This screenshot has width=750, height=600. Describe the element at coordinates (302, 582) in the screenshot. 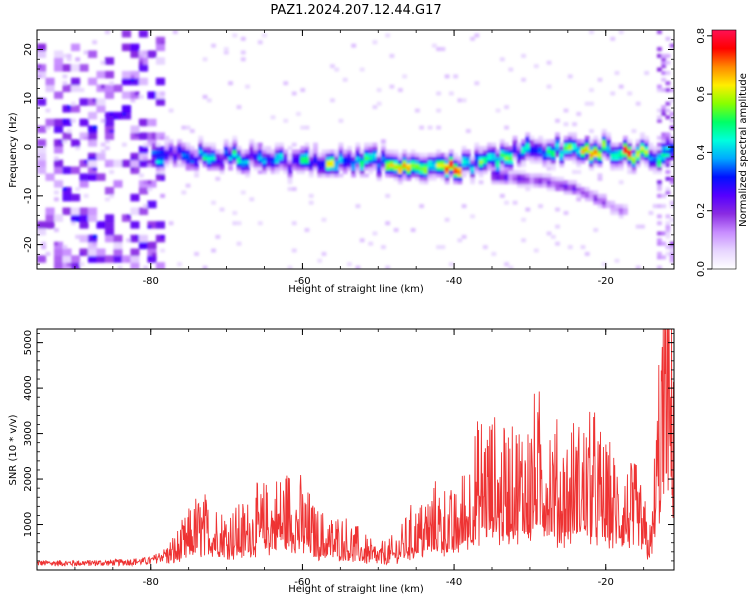

I see `x-tick-label: -60` at that location.